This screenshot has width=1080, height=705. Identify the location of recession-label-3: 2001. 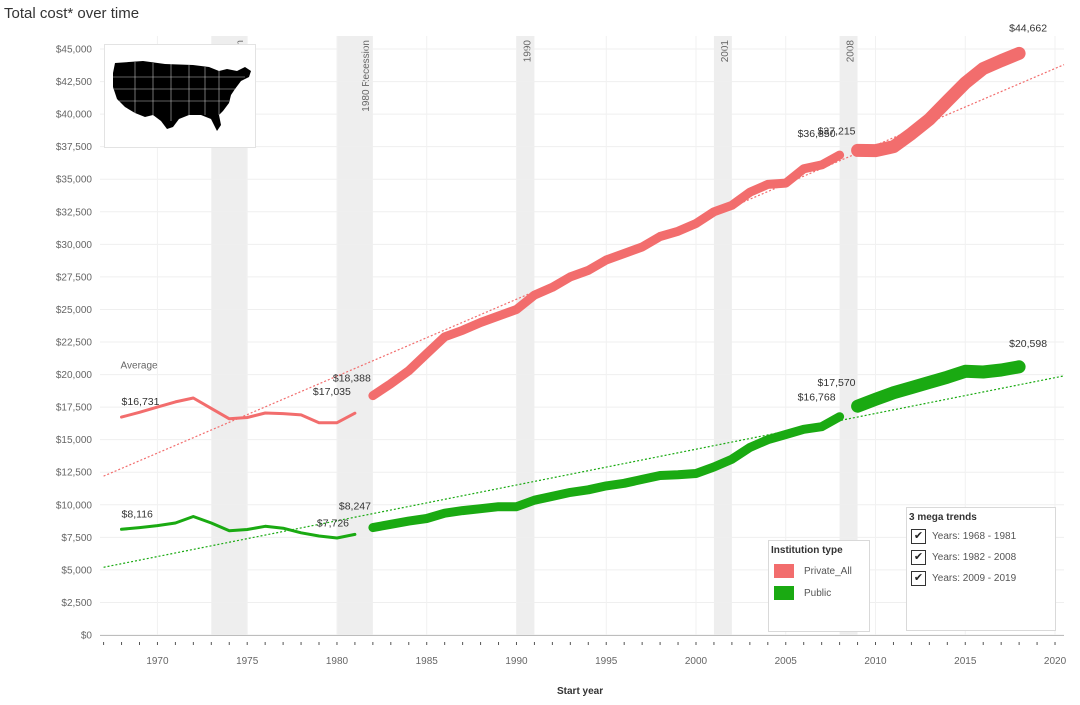
(725, 51).